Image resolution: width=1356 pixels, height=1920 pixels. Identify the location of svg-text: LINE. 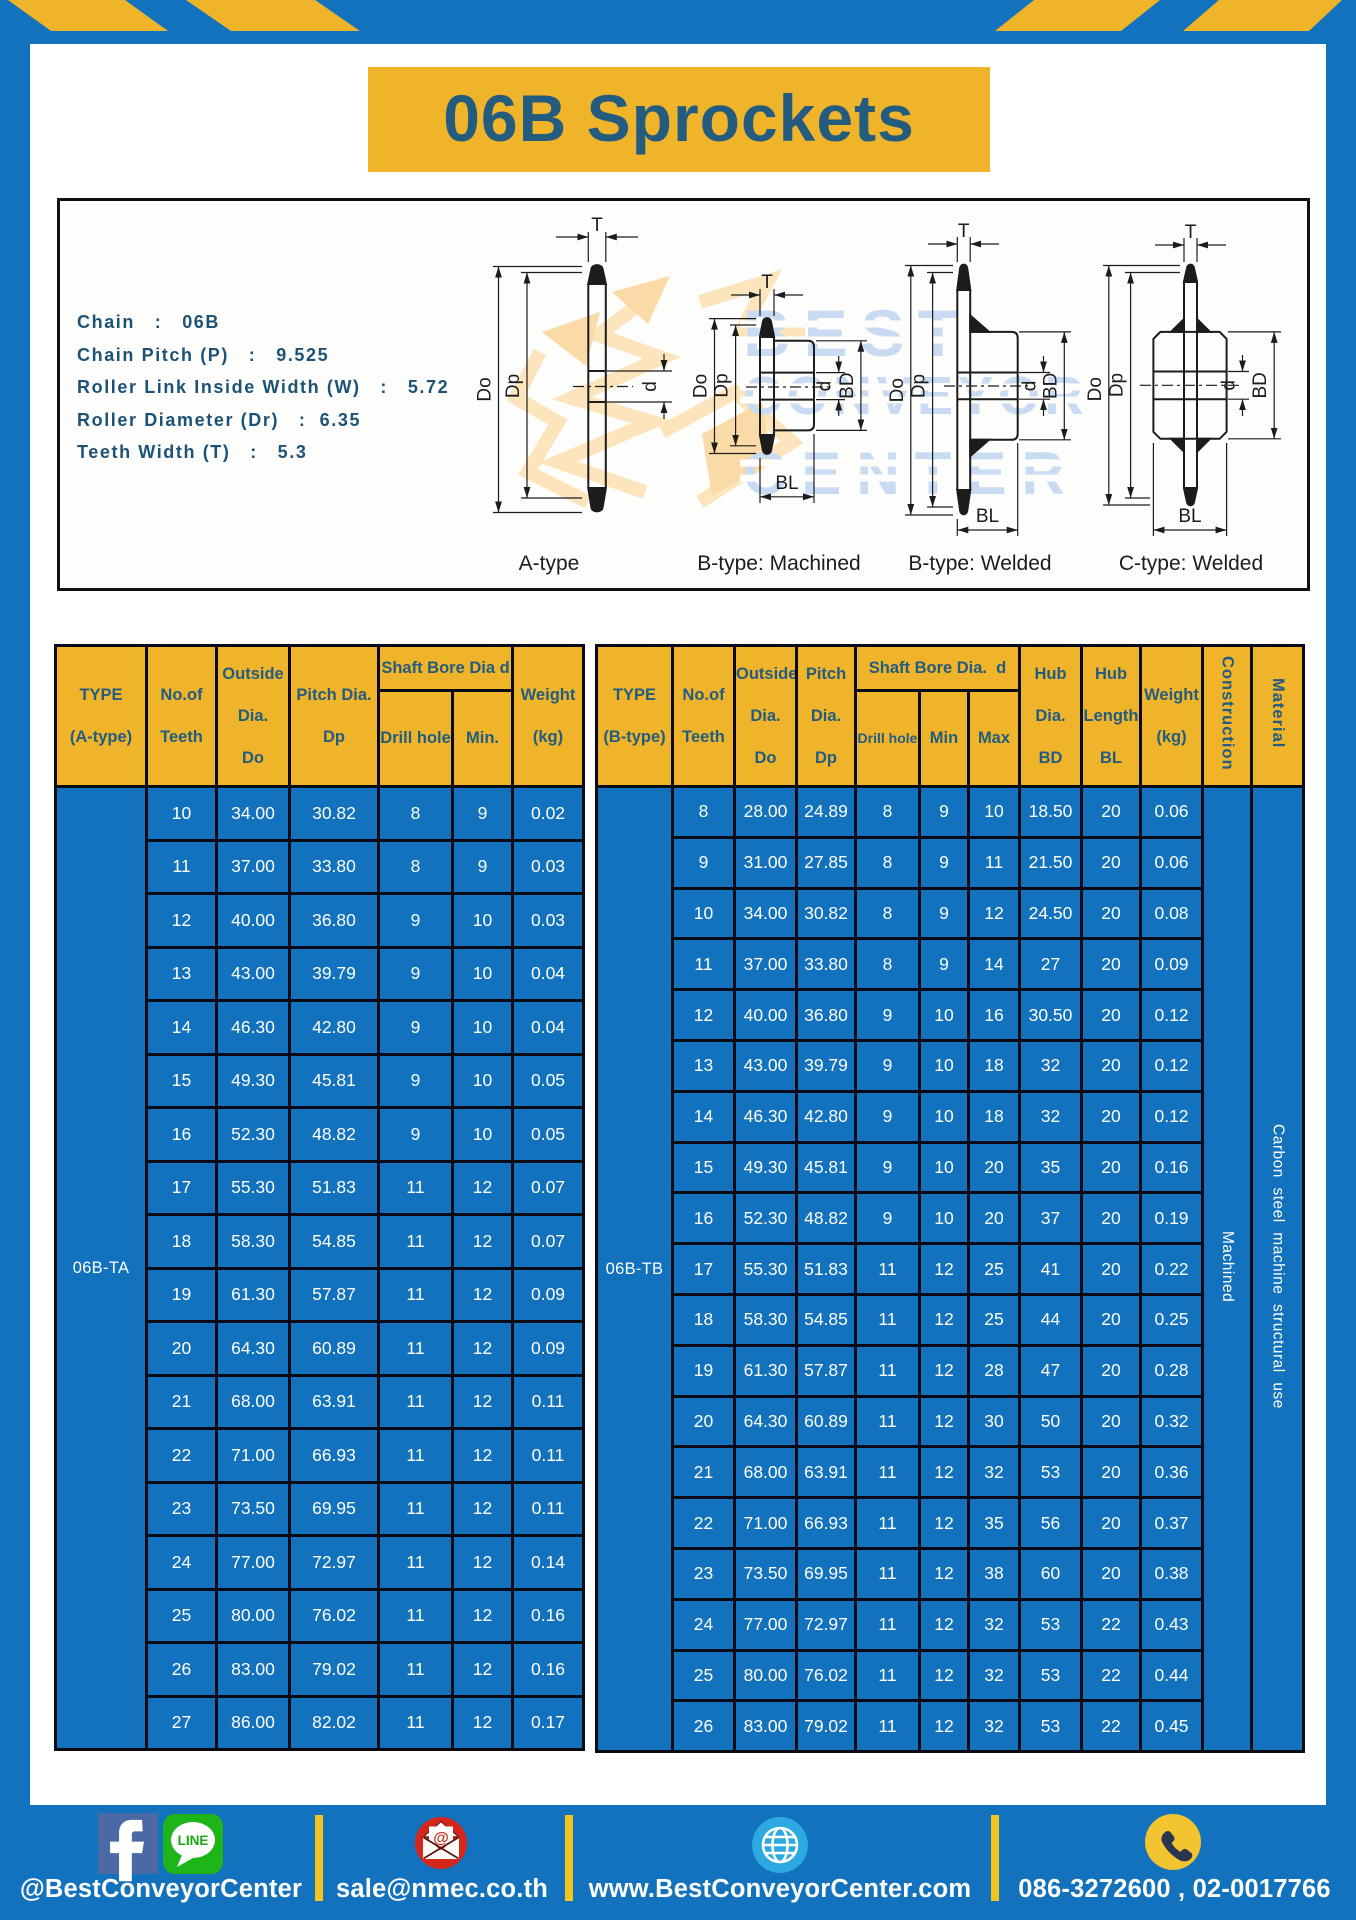
(193, 1840).